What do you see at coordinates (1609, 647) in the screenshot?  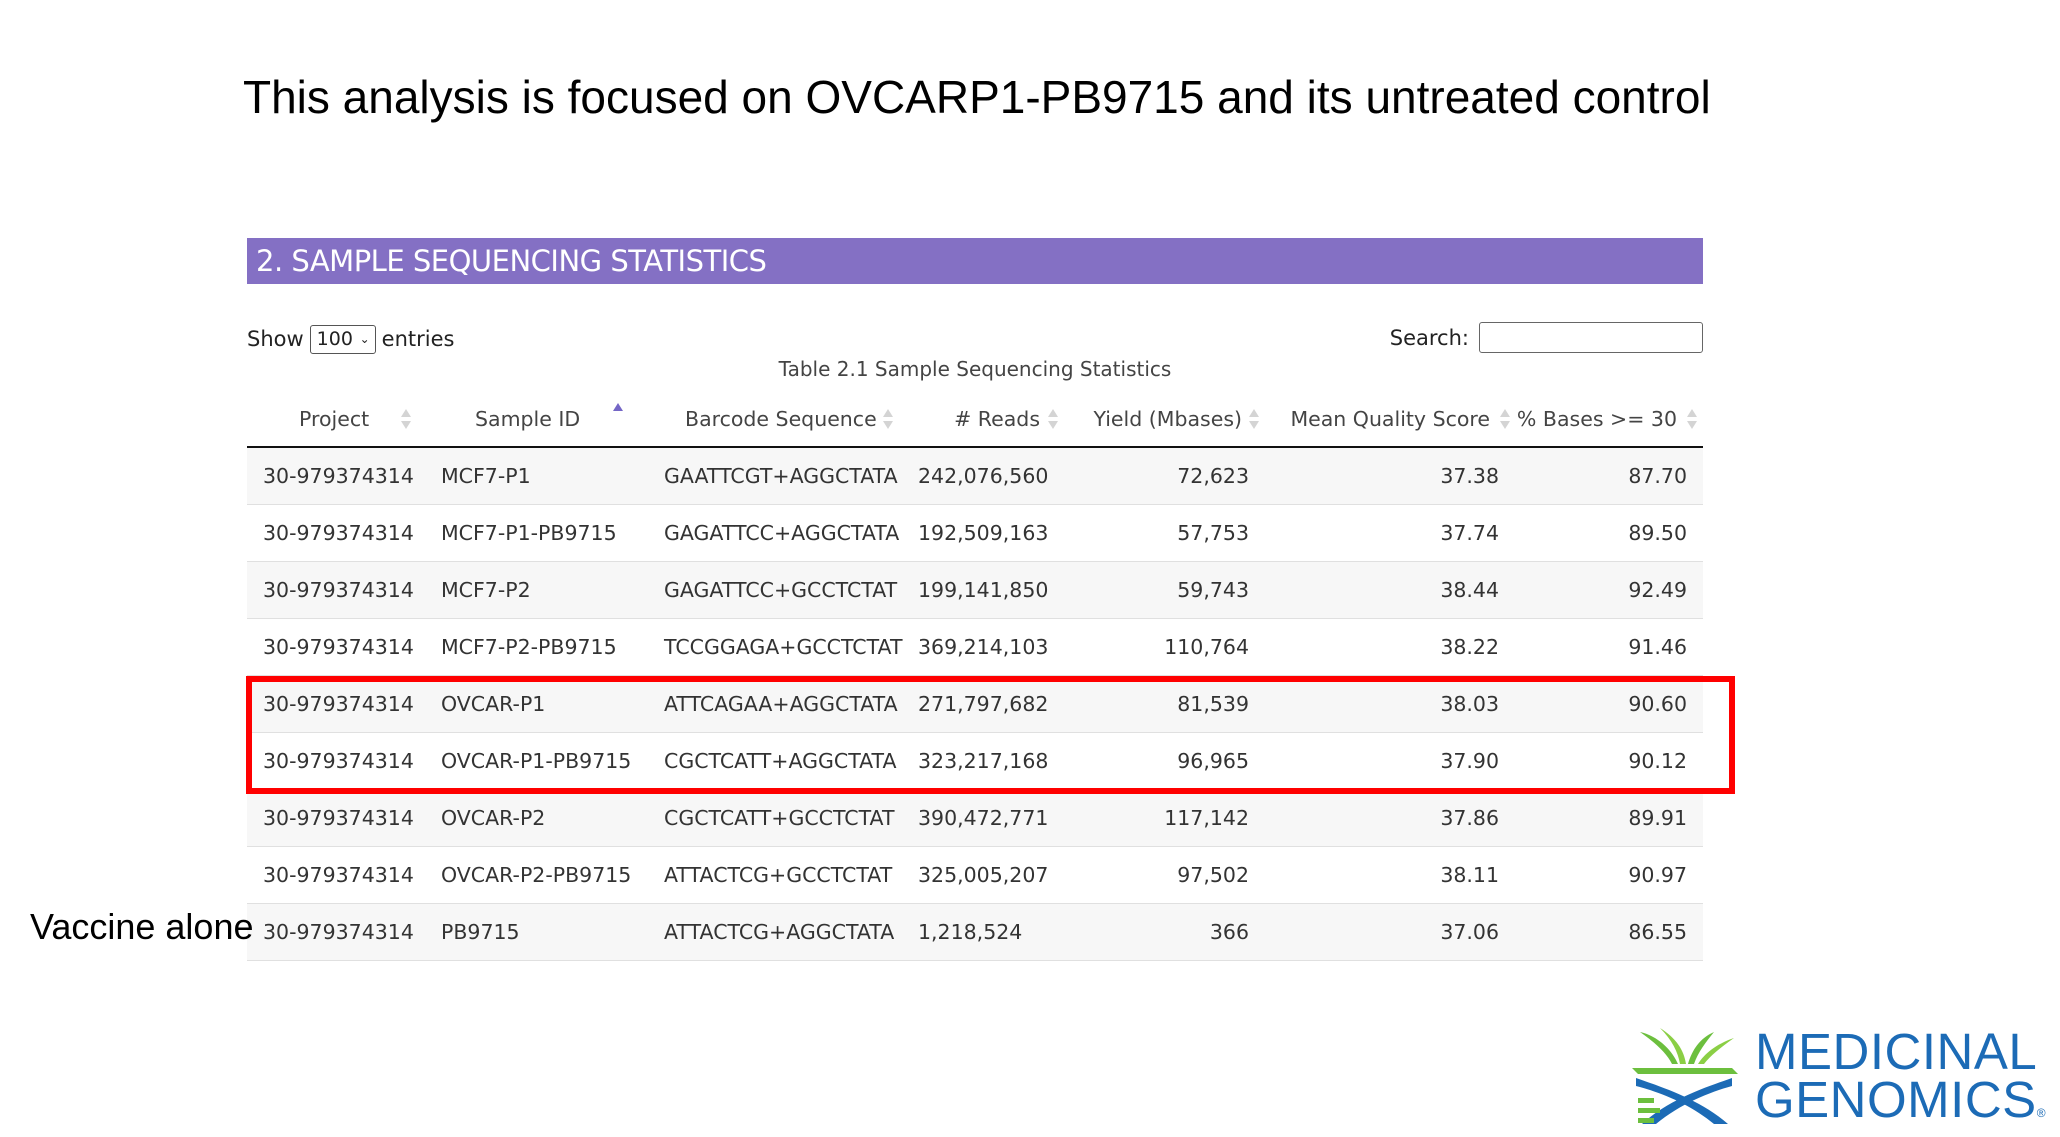 I see `cell-bases-q30: 91.46` at bounding box center [1609, 647].